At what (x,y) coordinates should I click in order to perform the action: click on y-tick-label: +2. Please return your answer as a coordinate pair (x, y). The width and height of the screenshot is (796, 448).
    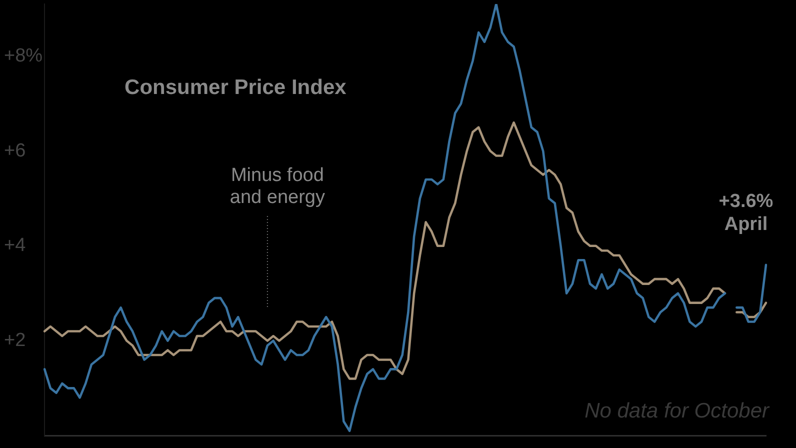
    Looking at the image, I should click on (15, 340).